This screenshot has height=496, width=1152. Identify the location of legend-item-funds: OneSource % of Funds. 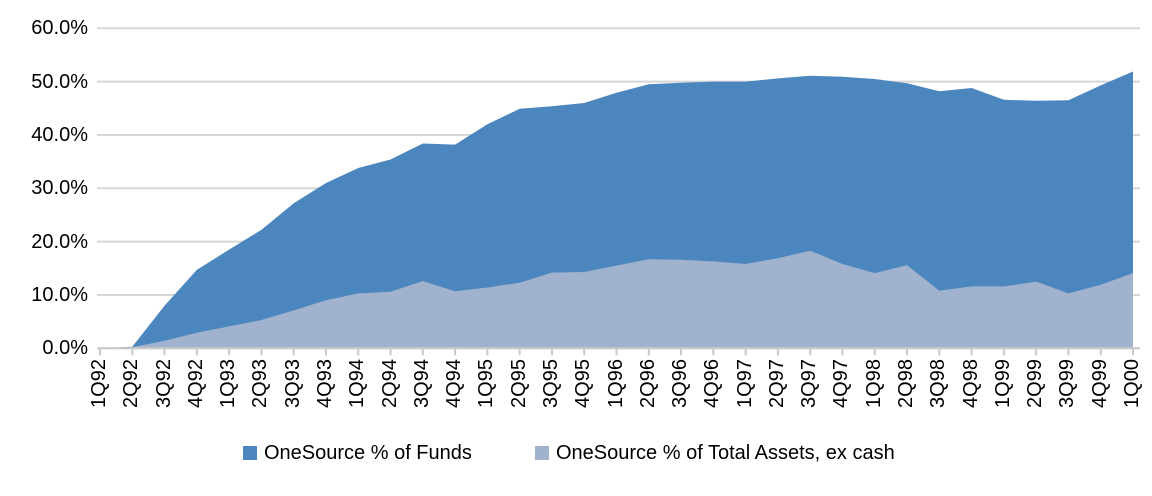
(357, 453).